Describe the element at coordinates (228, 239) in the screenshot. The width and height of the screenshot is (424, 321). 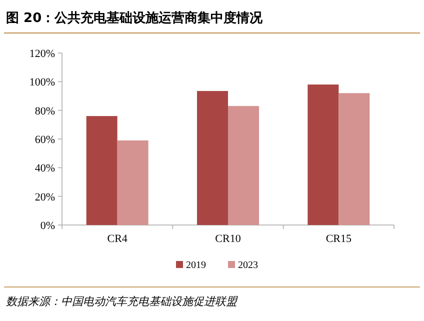
I see `x-tick-label: CR10` at that location.